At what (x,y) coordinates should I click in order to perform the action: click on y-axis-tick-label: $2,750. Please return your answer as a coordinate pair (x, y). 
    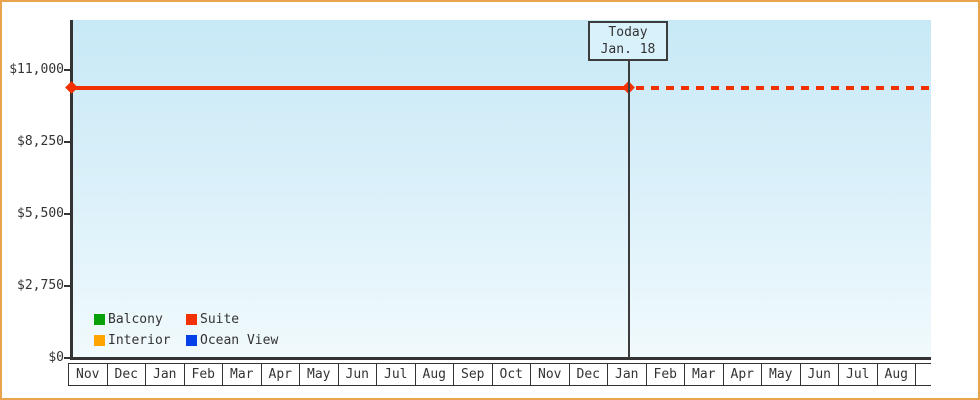
    Looking at the image, I should click on (40, 285).